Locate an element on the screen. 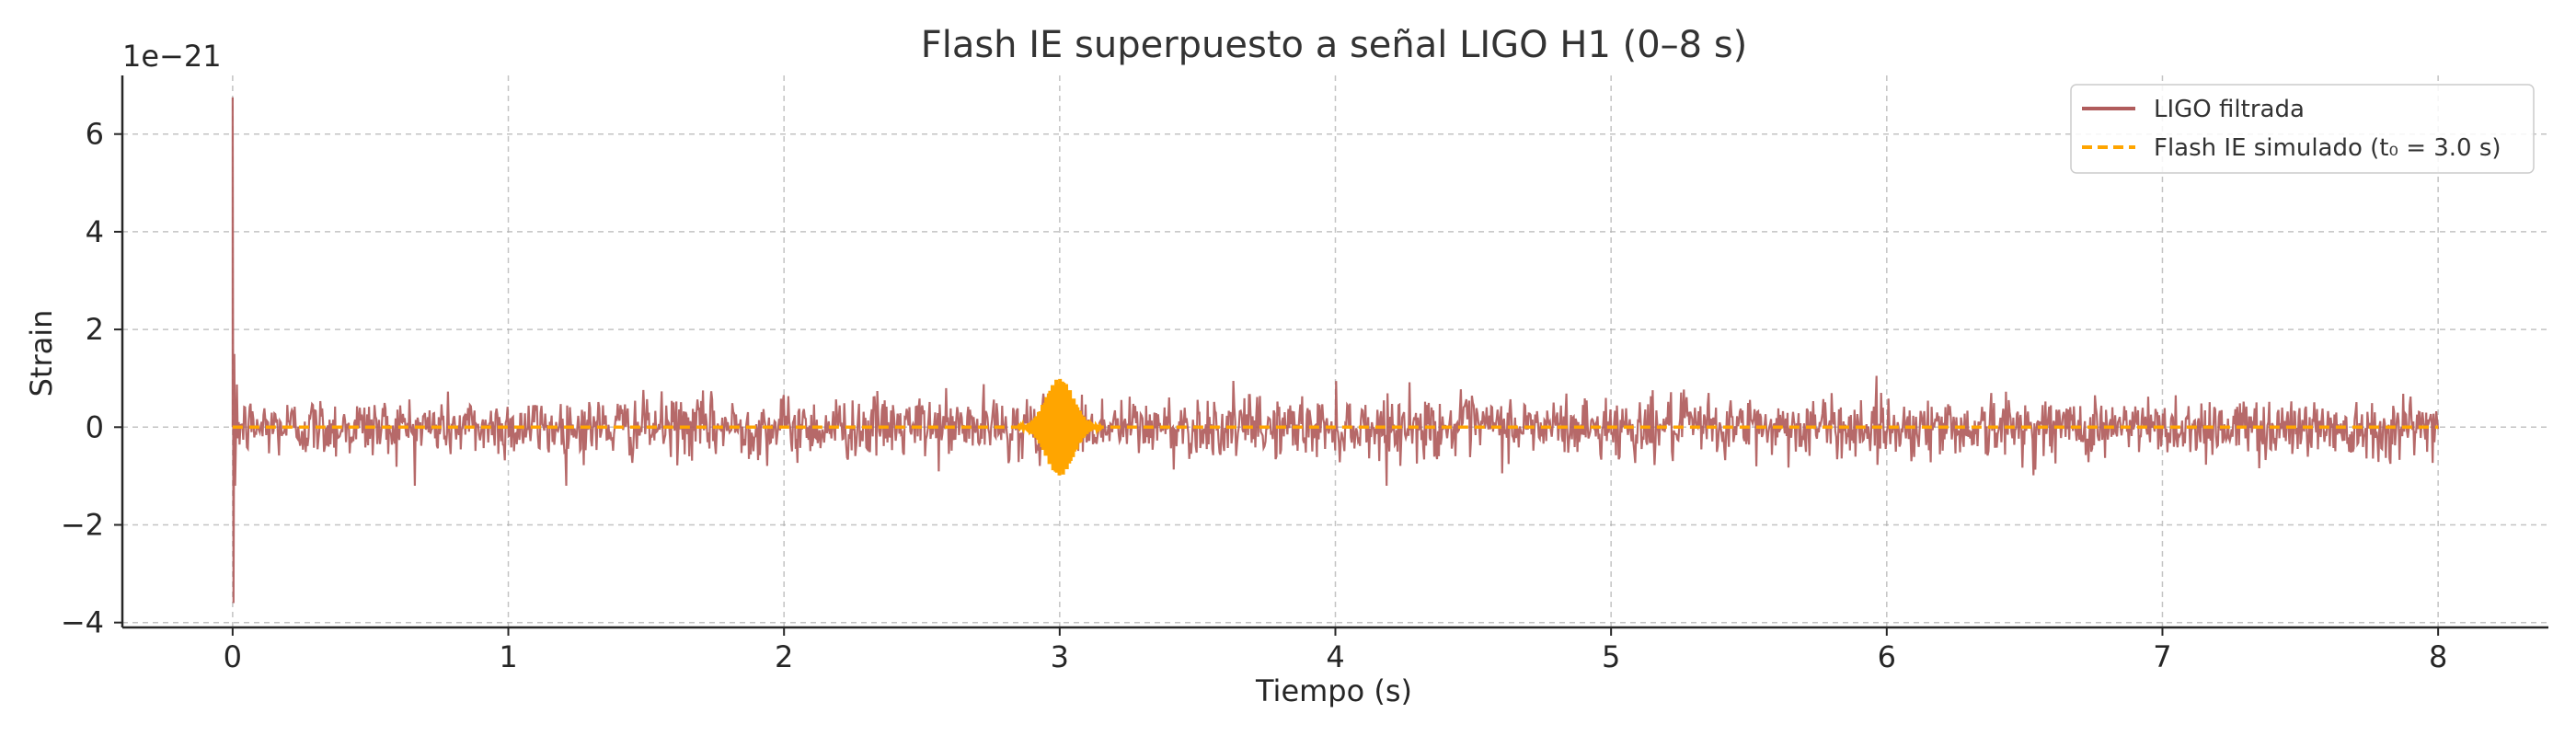  legend-label-flash: Flash IE simulado (t₀ = 3.0 s) is located at coordinates (2327, 148).